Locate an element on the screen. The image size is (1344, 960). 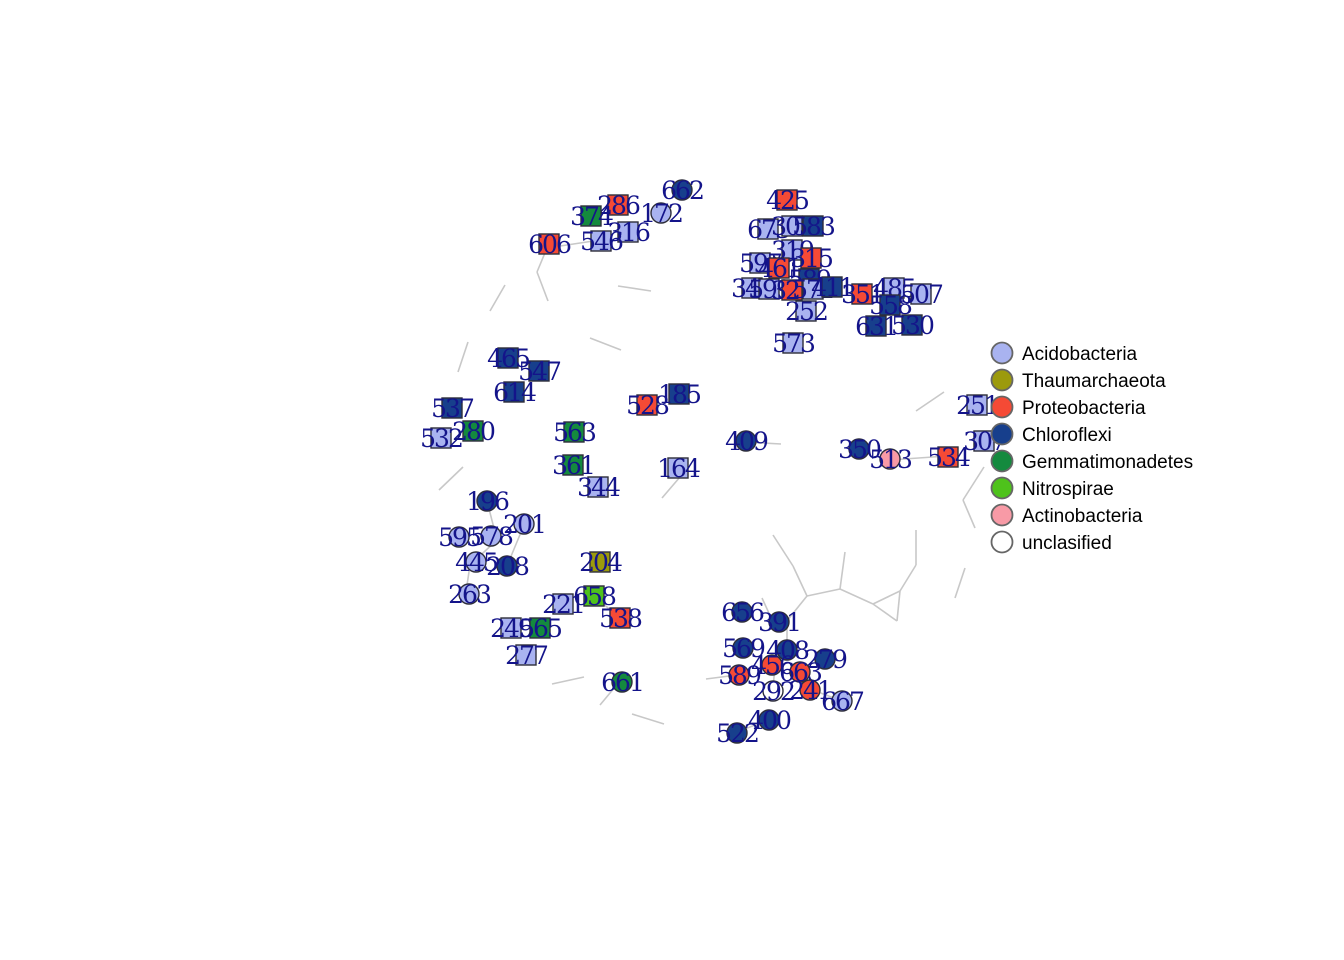
network-node: 530 is located at coordinates (913, 325).